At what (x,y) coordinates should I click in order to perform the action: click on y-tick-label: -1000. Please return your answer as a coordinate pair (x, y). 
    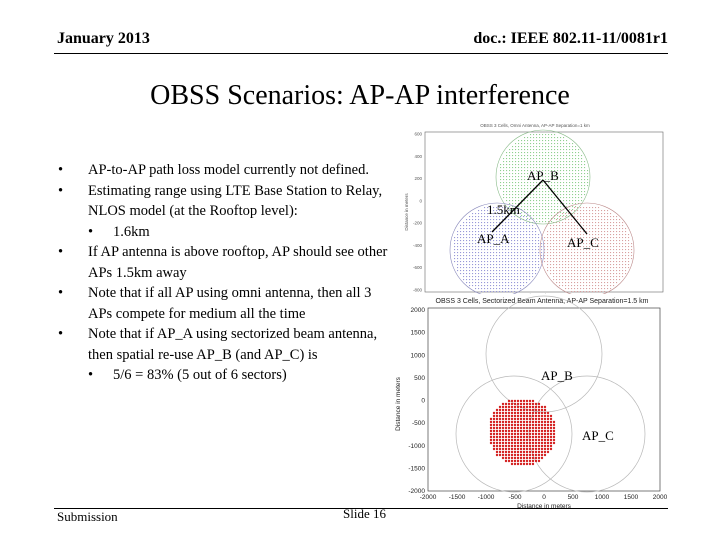
    Looking at the image, I should click on (416, 446).